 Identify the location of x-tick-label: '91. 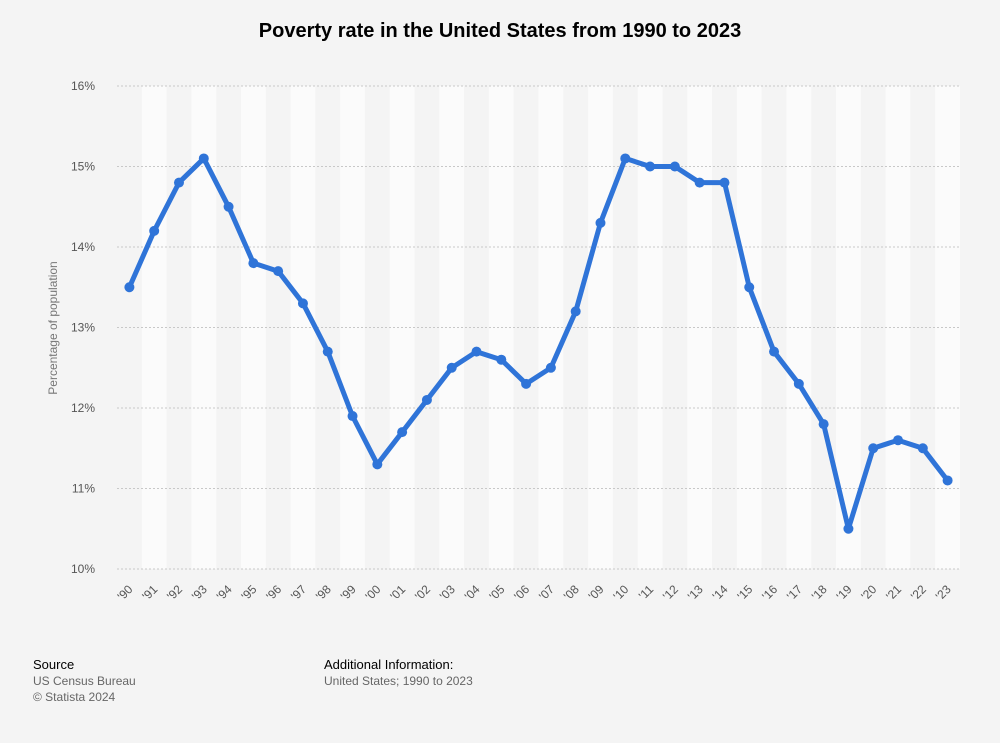
(149, 592).